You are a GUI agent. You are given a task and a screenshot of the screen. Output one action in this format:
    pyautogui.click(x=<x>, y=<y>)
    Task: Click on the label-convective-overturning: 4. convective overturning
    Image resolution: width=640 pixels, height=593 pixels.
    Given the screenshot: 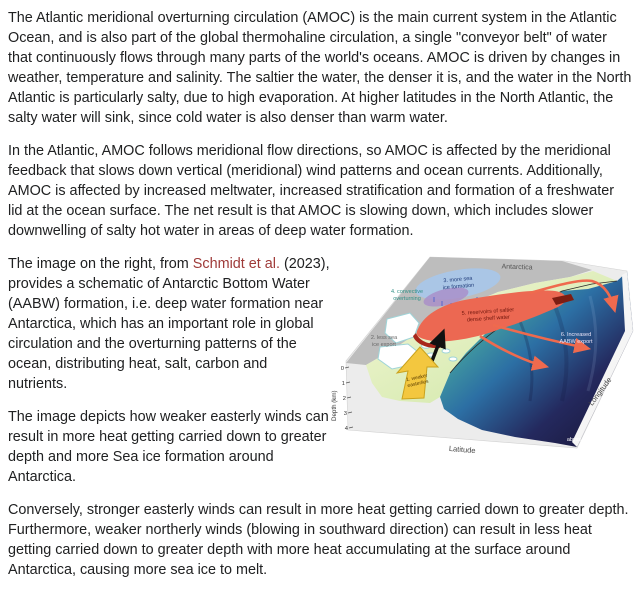 What is the action you would take?
    pyautogui.click(x=407, y=295)
    